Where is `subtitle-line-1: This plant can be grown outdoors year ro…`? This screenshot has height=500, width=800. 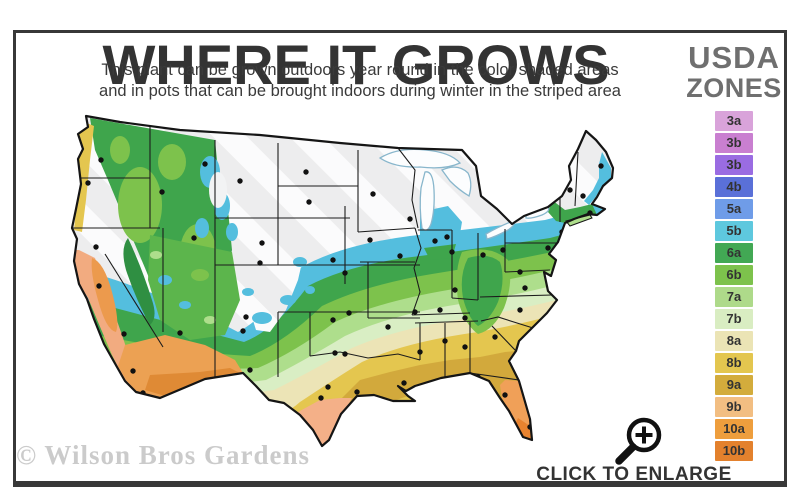 subtitle-line-1: This plant can be grown outdoors year ro… is located at coordinates (360, 70).